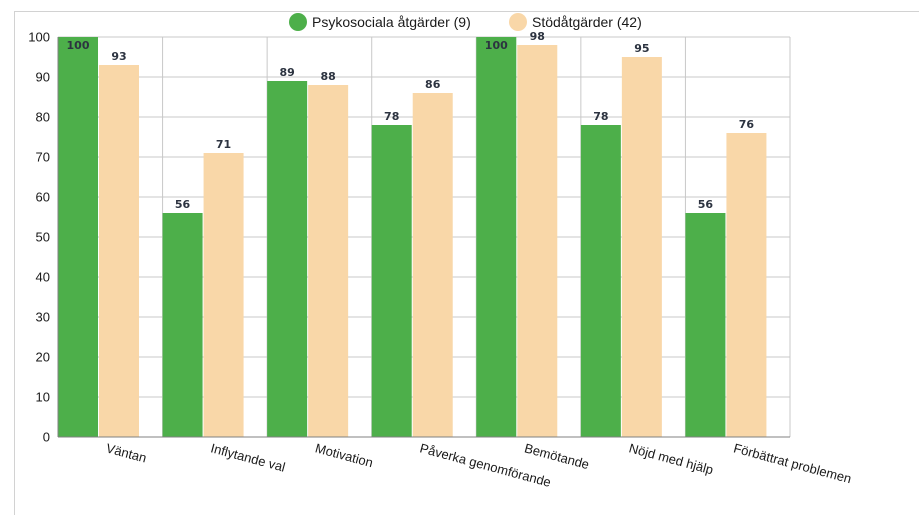  I want to click on x-tick-label: Inflytande val, so click(248, 457).